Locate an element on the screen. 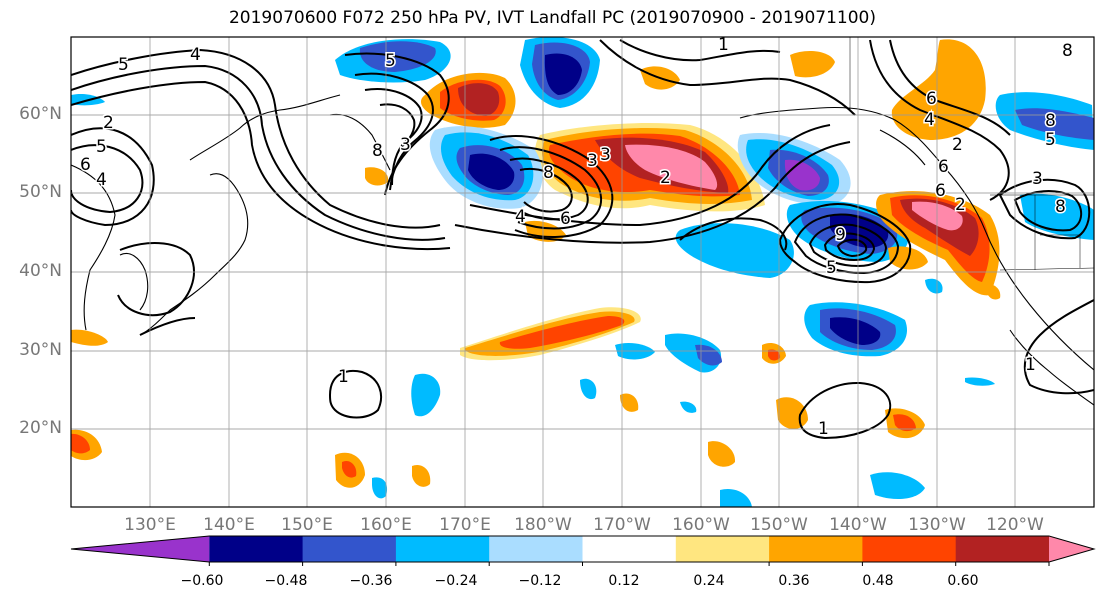  lat-label-20n: 20°N is located at coordinates (40, 428).